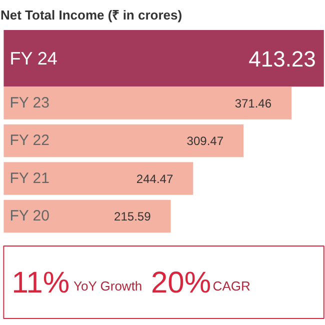  I want to click on data-label: 215.59, so click(133, 217).